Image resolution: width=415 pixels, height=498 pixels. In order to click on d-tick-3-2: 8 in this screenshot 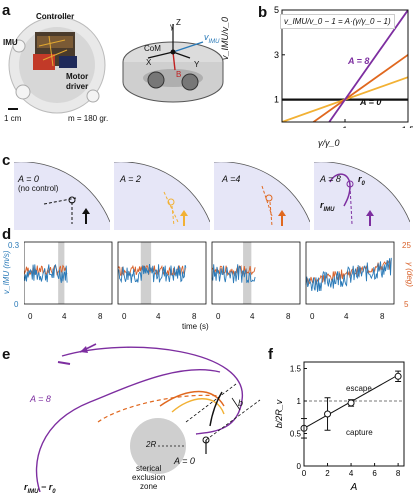, I will do `click(382, 316)`.